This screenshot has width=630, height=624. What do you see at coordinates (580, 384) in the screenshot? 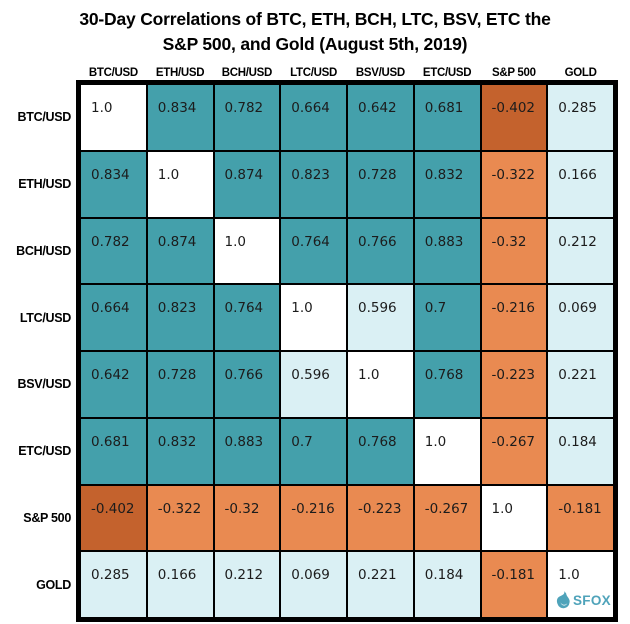
I see `cell-4-7: 0.221` at bounding box center [580, 384].